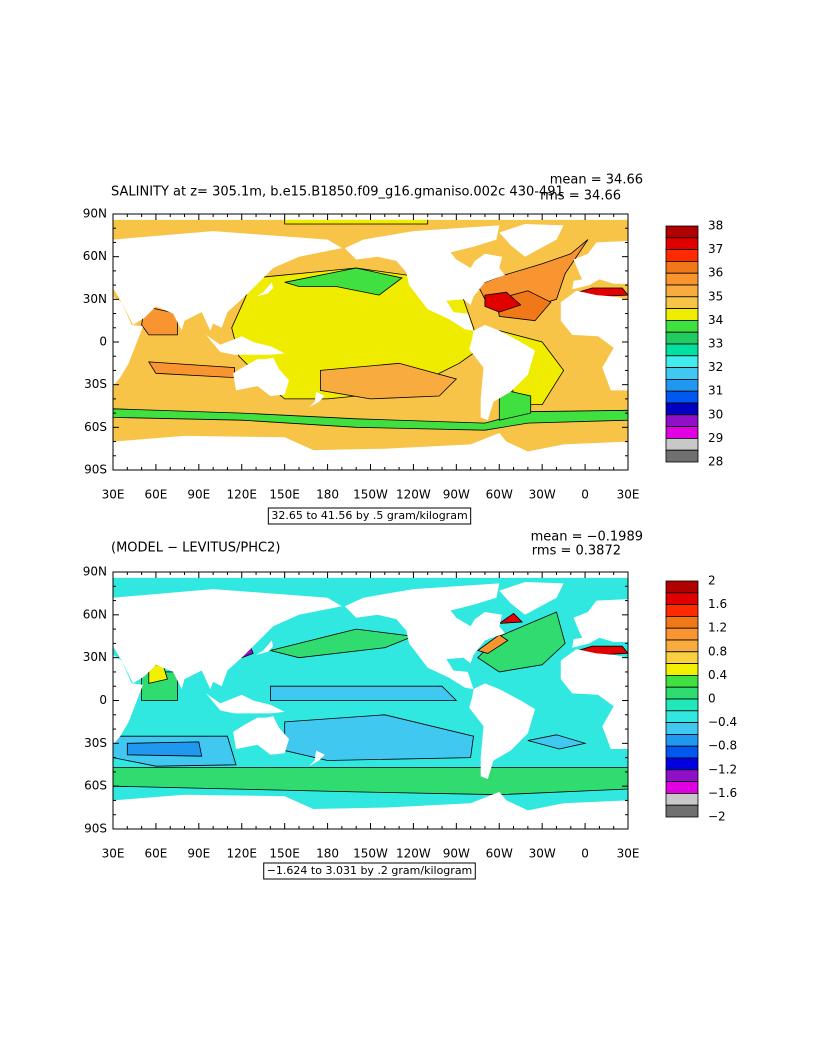 The width and height of the screenshot is (818, 1055). What do you see at coordinates (198, 495) in the screenshot?
I see `x-tick-label: 90E` at bounding box center [198, 495].